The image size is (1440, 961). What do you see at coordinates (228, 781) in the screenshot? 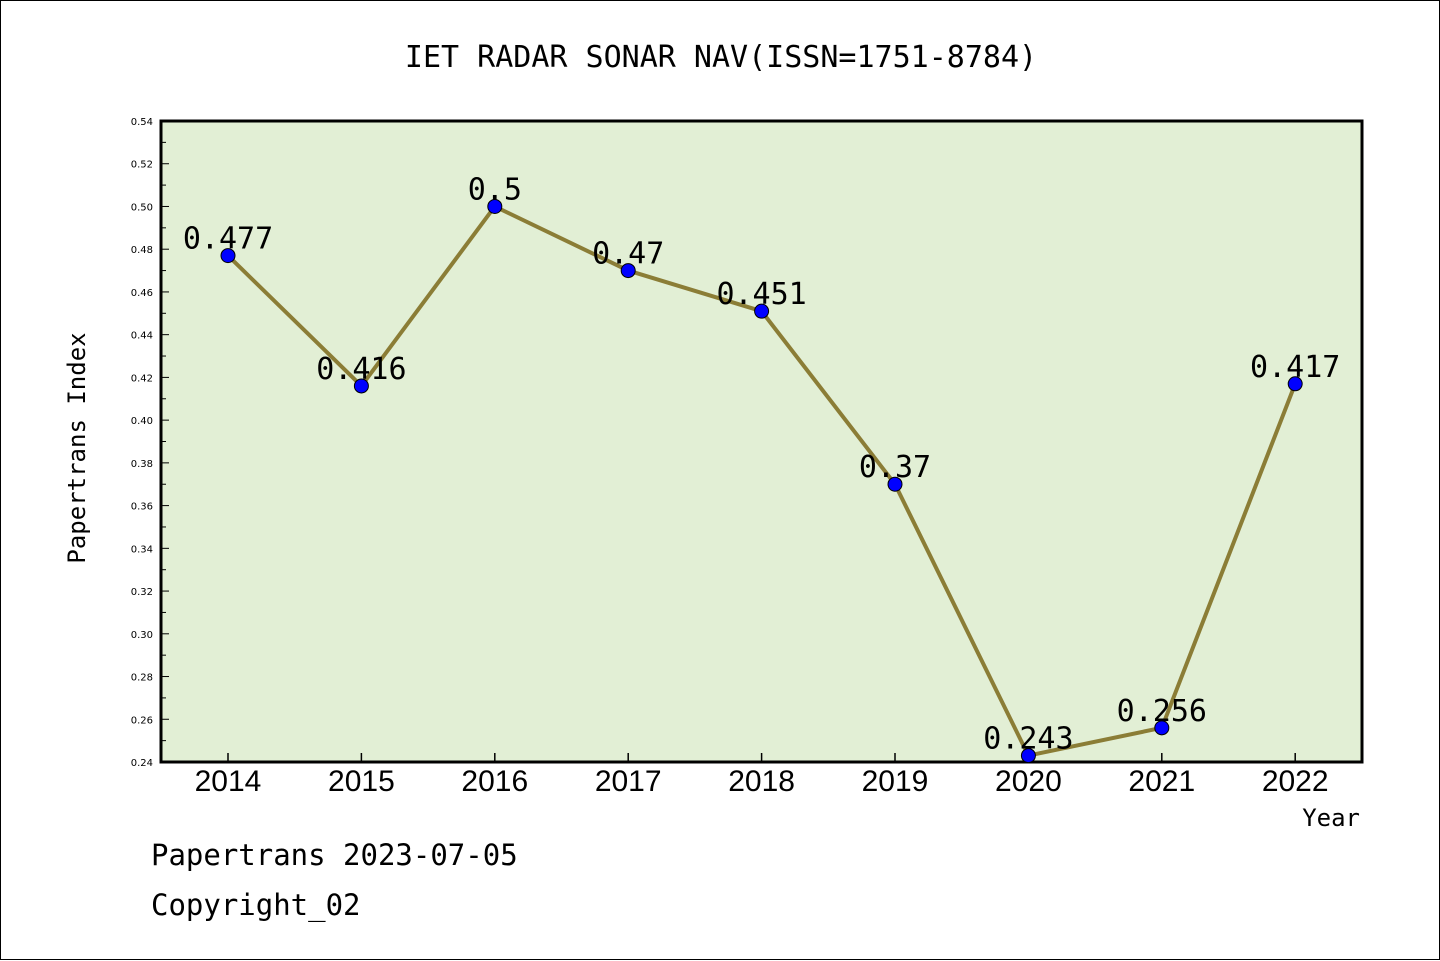
I see `x-tick-label: 2014` at bounding box center [228, 781].